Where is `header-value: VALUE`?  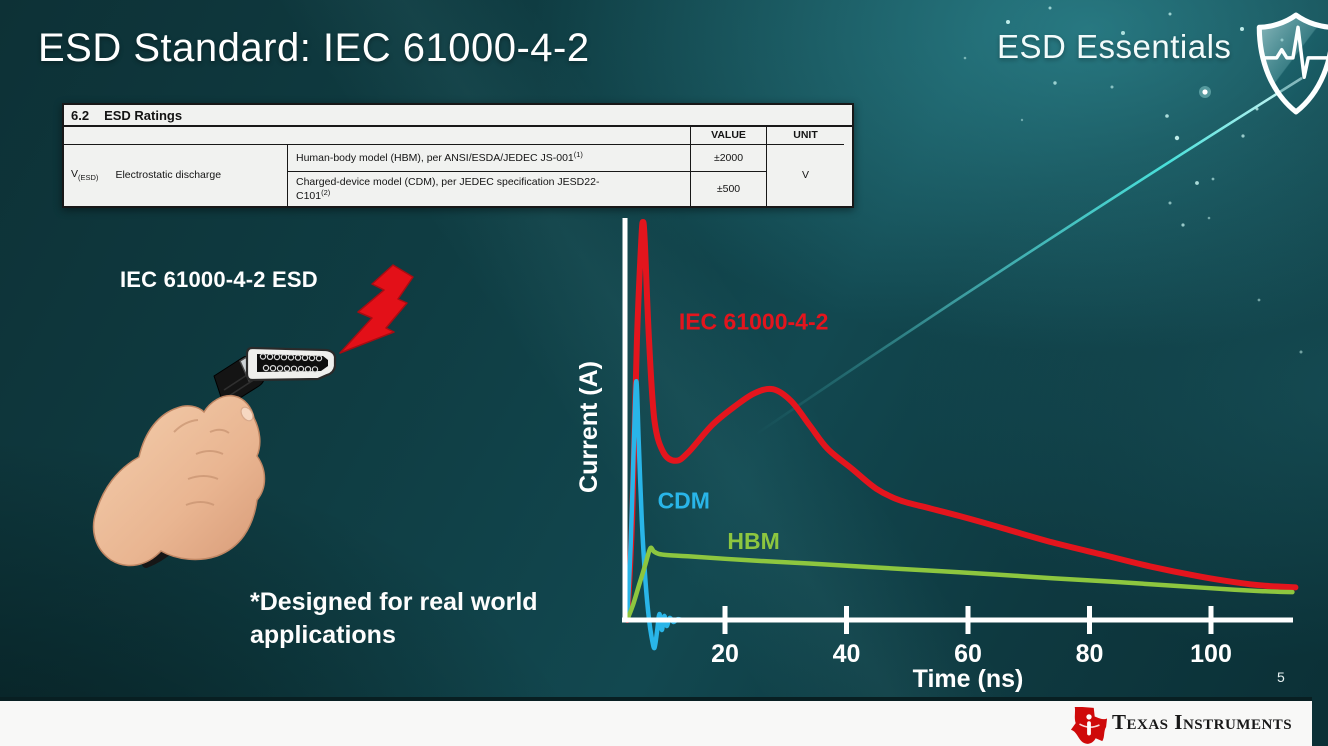
header-value: VALUE is located at coordinates (728, 135).